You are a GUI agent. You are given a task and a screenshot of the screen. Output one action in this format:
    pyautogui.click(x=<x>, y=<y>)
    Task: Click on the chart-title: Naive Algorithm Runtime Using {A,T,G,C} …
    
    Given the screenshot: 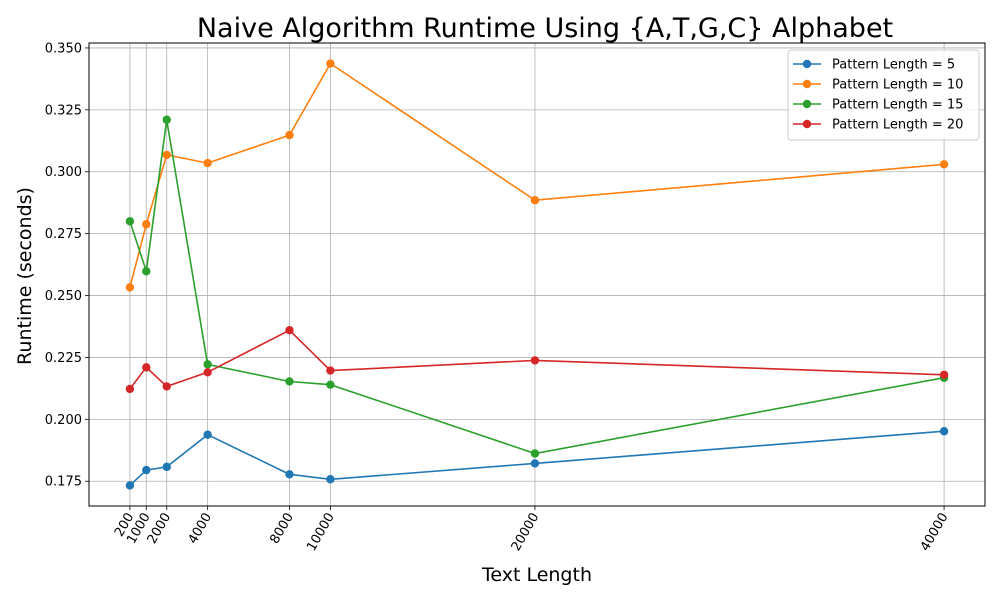 What is the action you would take?
    pyautogui.click(x=545, y=28)
    